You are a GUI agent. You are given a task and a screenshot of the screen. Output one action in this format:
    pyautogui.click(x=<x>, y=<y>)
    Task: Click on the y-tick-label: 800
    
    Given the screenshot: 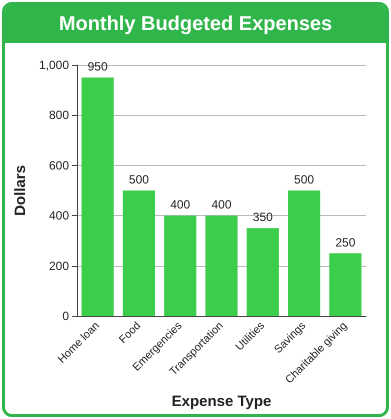 What is the action you would take?
    pyautogui.click(x=59, y=115)
    